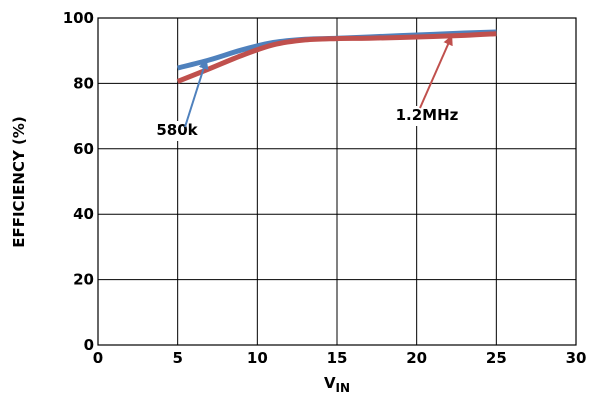  What do you see at coordinates (307, 88) in the screenshot?
I see `annotation-layer: 580k 1.2MHz` at bounding box center [307, 88].